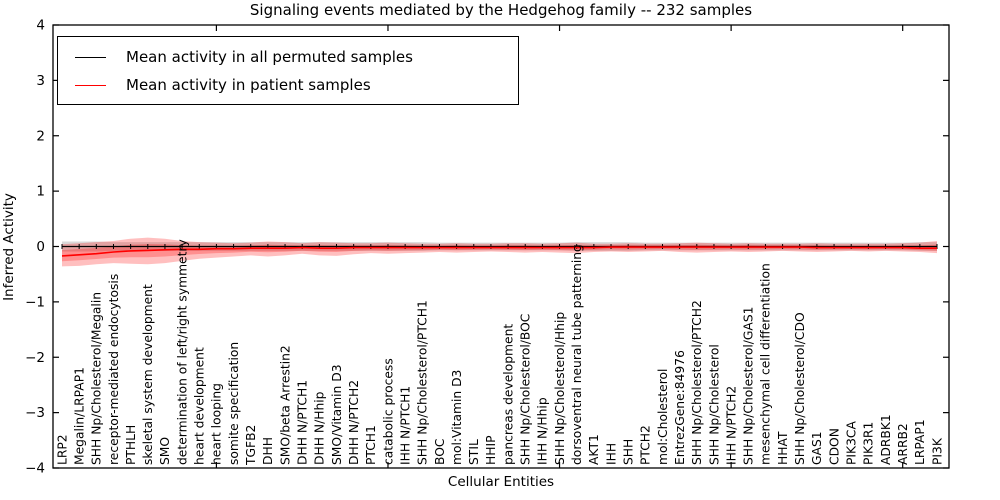  Describe the element at coordinates (526, 389) in the screenshot. I see `x-tick-label: SHH Np/Cholesterol/BOC` at that location.